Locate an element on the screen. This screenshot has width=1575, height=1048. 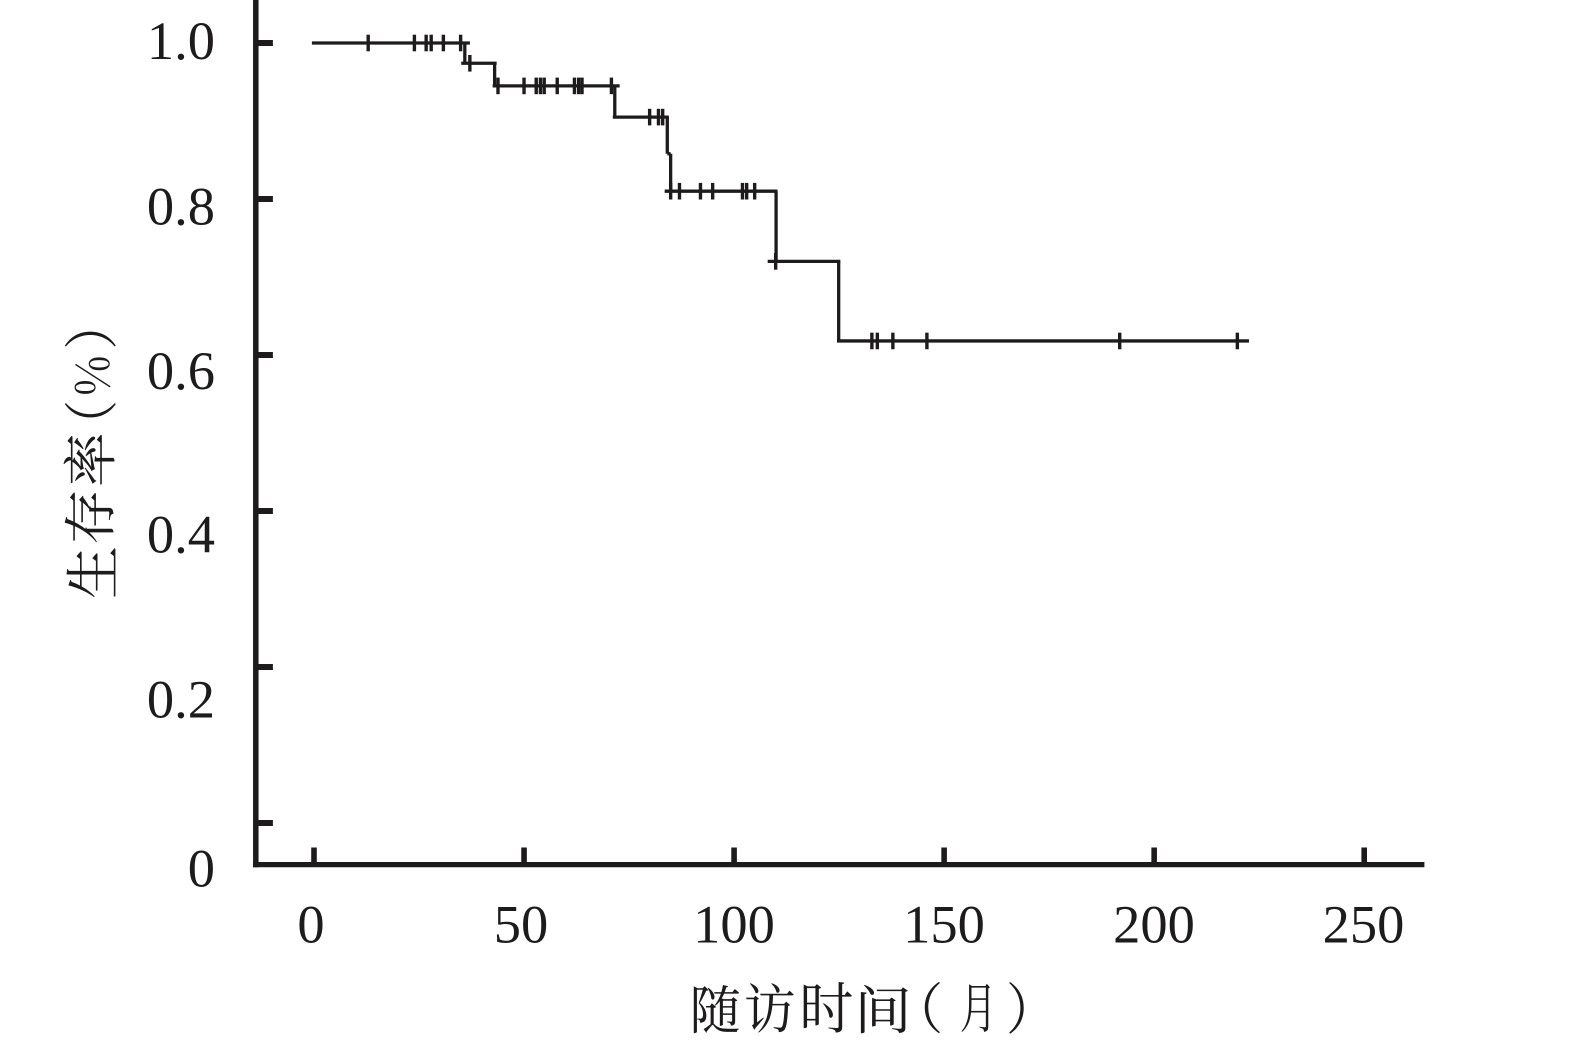
y-tick-label: 0.8 is located at coordinates (181, 205).